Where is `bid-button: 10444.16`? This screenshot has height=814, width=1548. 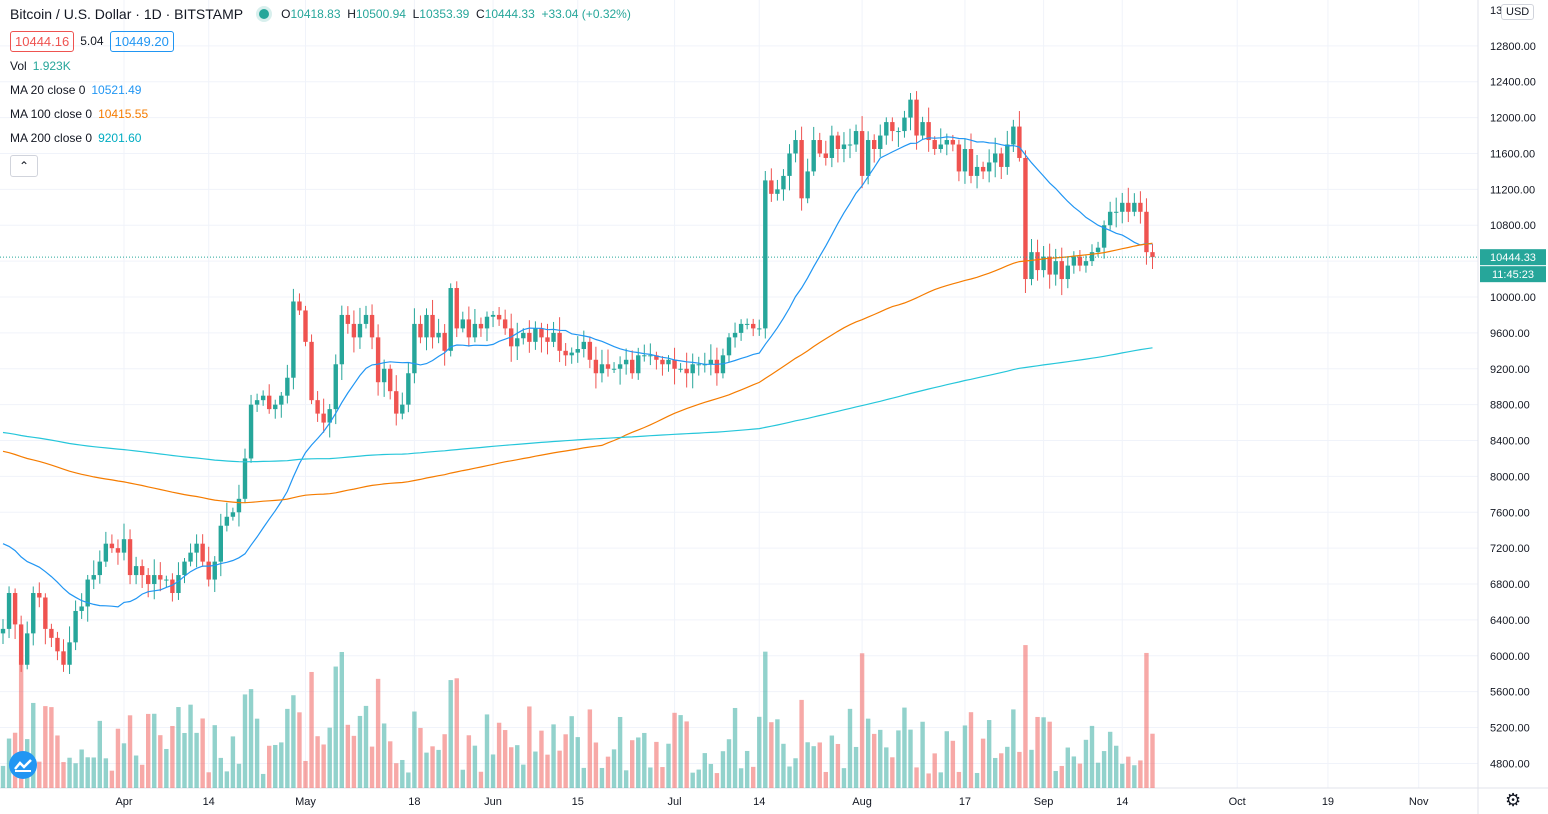 bid-button: 10444.16 is located at coordinates (42, 41).